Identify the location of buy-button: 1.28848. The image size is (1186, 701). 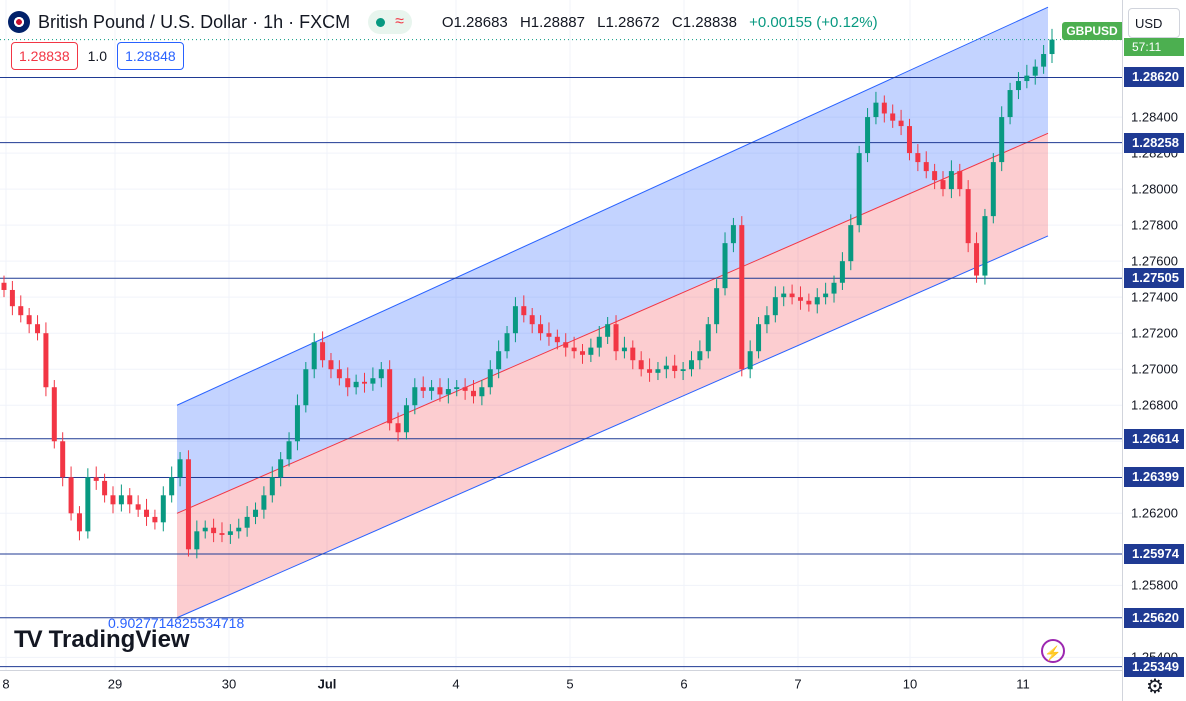
(150, 56).